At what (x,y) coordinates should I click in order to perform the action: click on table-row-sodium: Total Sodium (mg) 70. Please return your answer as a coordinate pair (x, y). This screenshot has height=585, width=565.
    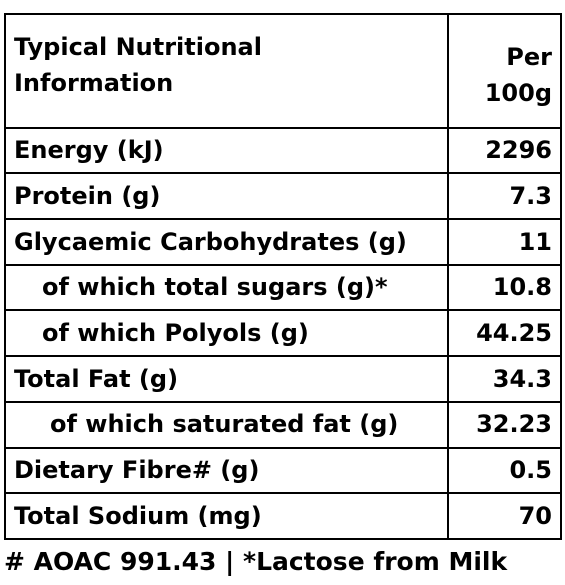
    Looking at the image, I should click on (283, 516).